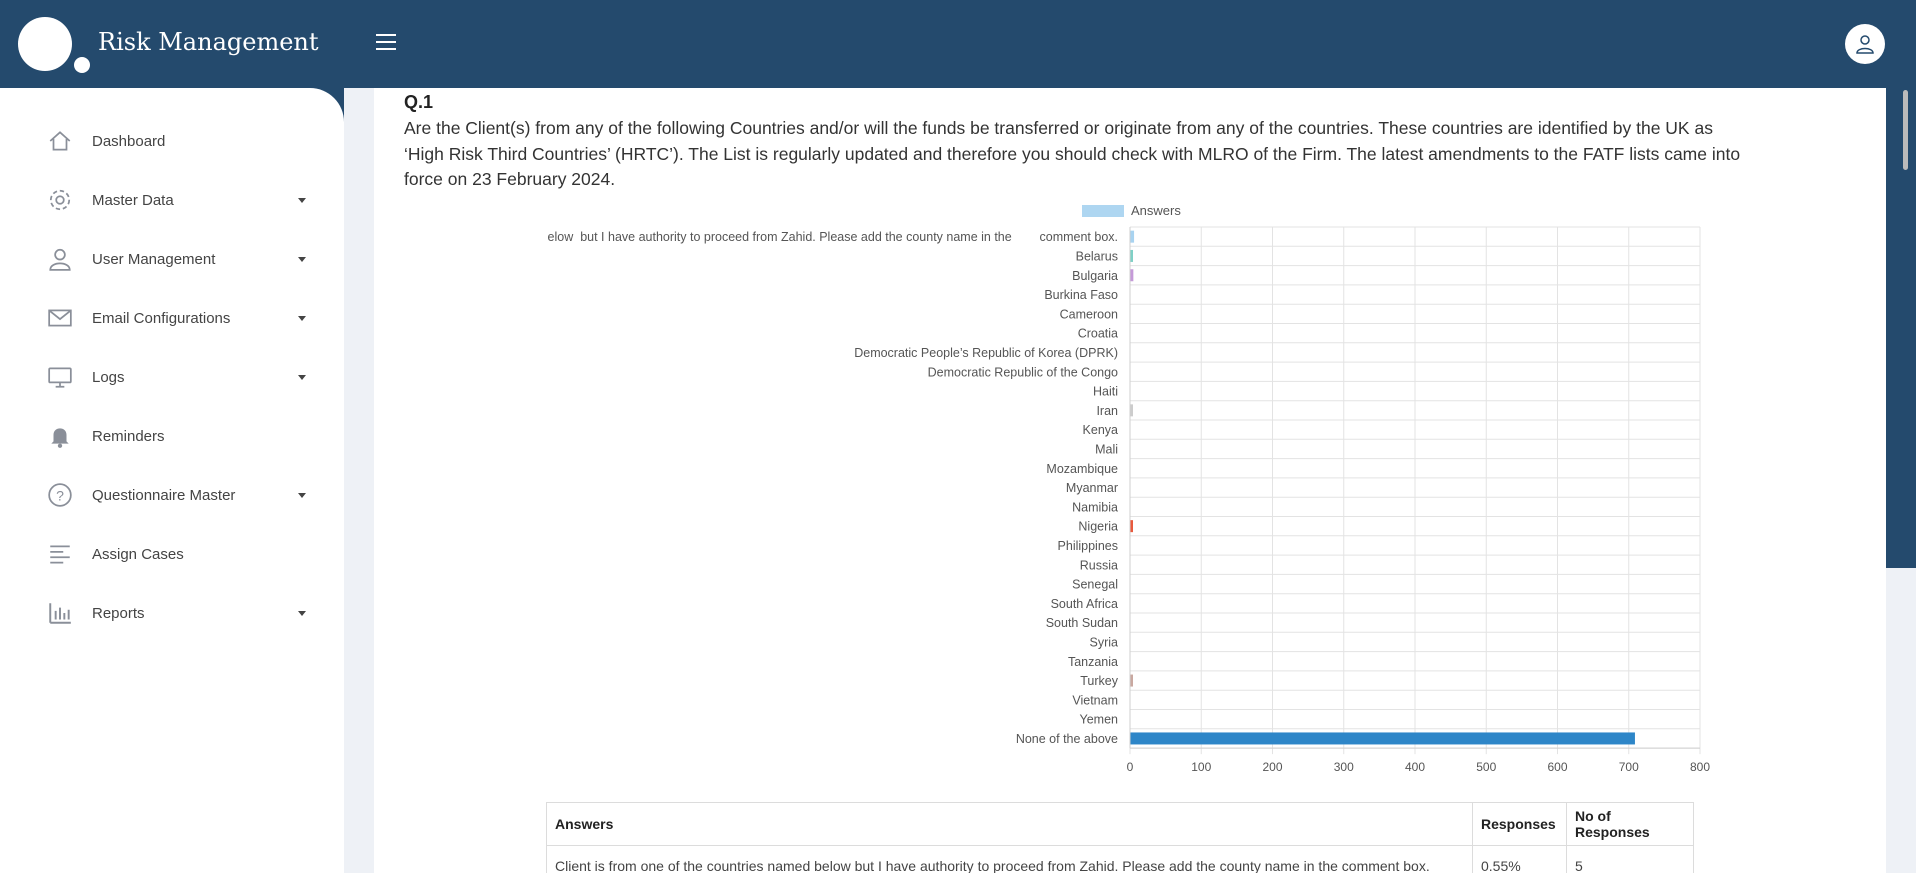 Image resolution: width=1916 pixels, height=873 pixels. What do you see at coordinates (1098, 527) in the screenshot?
I see `y-tick-label: Nigeria` at bounding box center [1098, 527].